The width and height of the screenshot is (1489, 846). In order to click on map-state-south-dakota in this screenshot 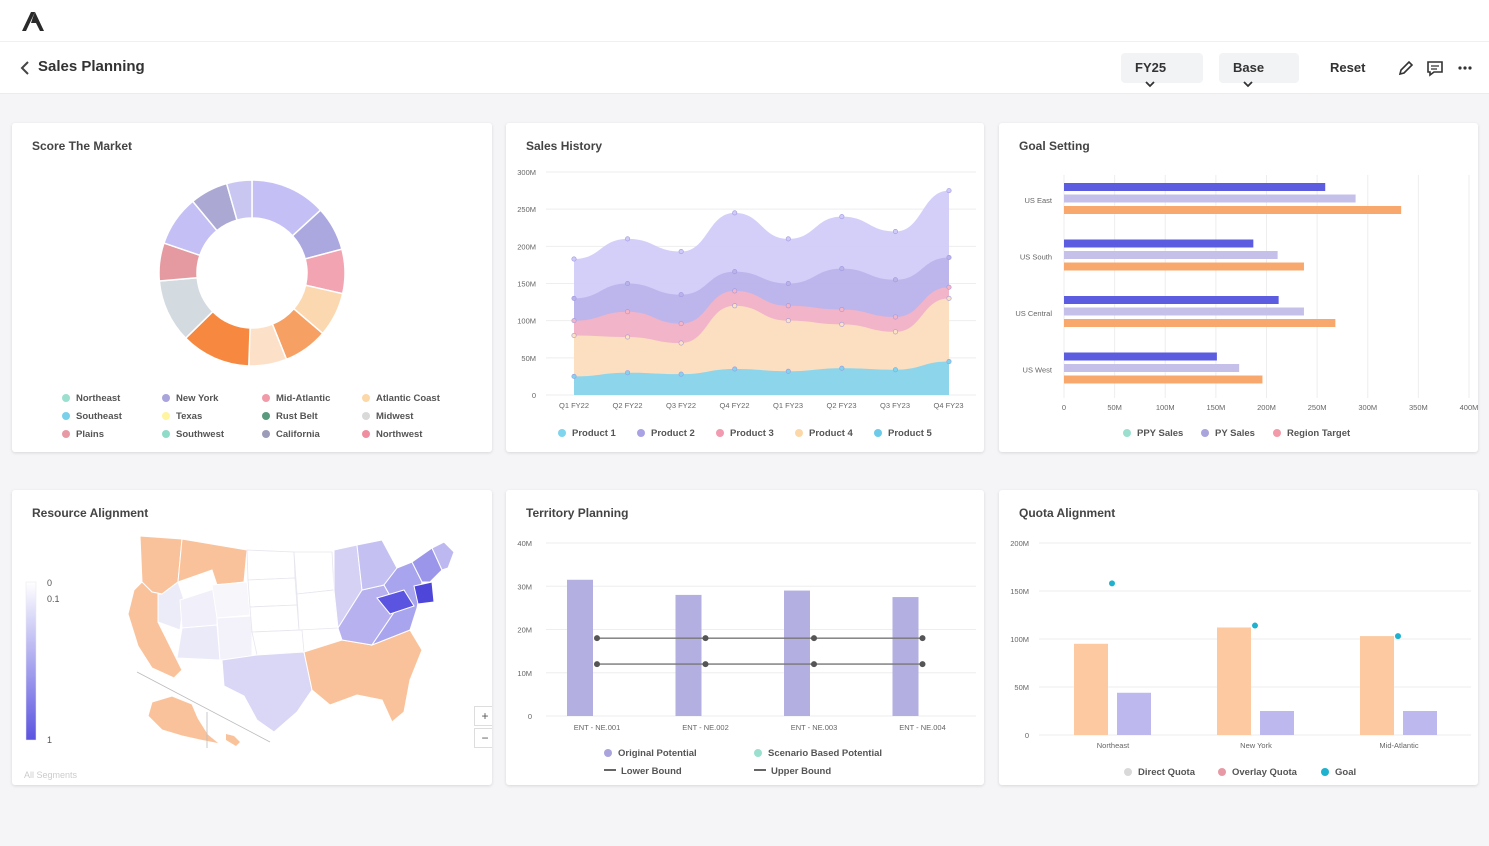, I will do `click(272, 592)`.